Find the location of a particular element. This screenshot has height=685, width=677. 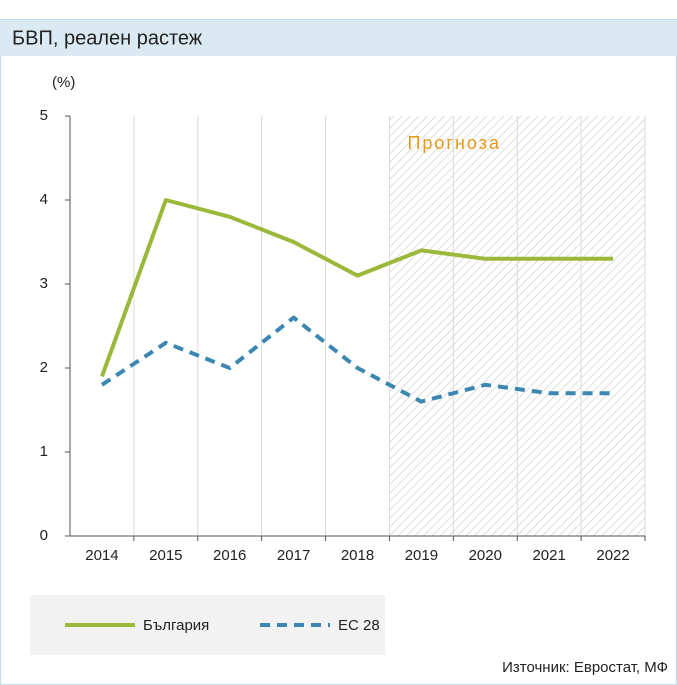

y-axis-label: (%) is located at coordinates (63, 82).